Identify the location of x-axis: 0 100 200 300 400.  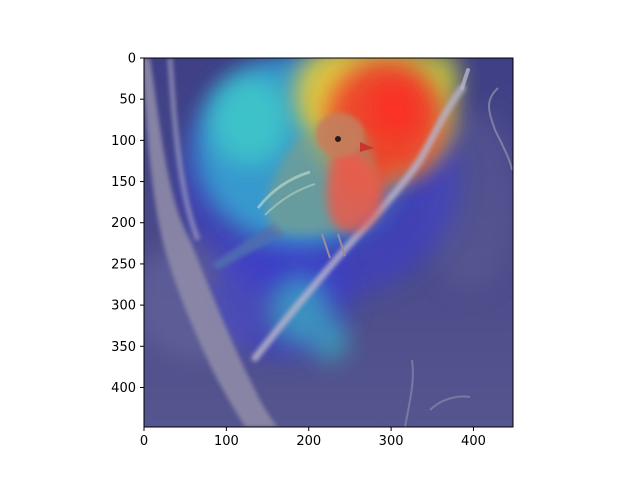
(313, 438).